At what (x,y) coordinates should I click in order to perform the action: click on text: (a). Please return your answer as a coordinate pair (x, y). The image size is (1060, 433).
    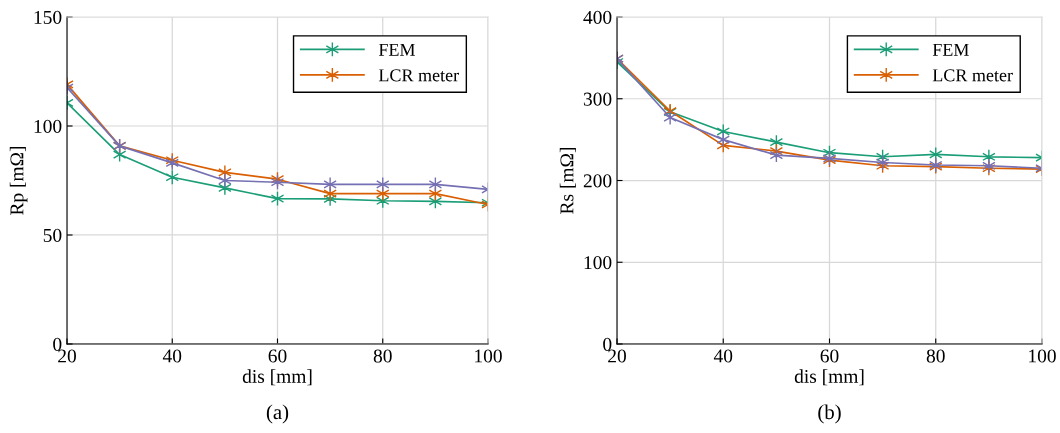
    Looking at the image, I should click on (277, 414).